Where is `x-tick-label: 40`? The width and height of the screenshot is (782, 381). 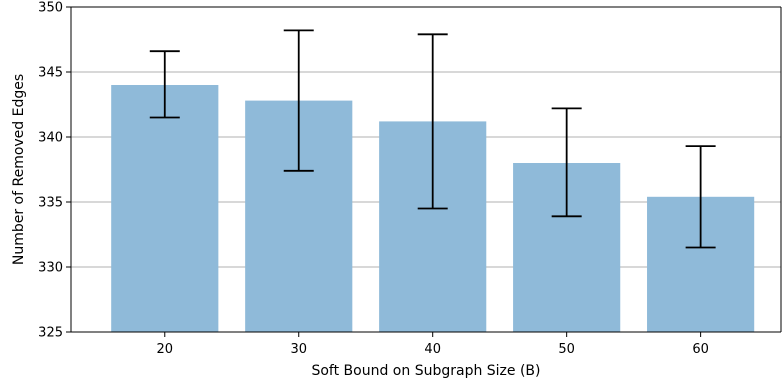 x-tick-label: 40 is located at coordinates (432, 349).